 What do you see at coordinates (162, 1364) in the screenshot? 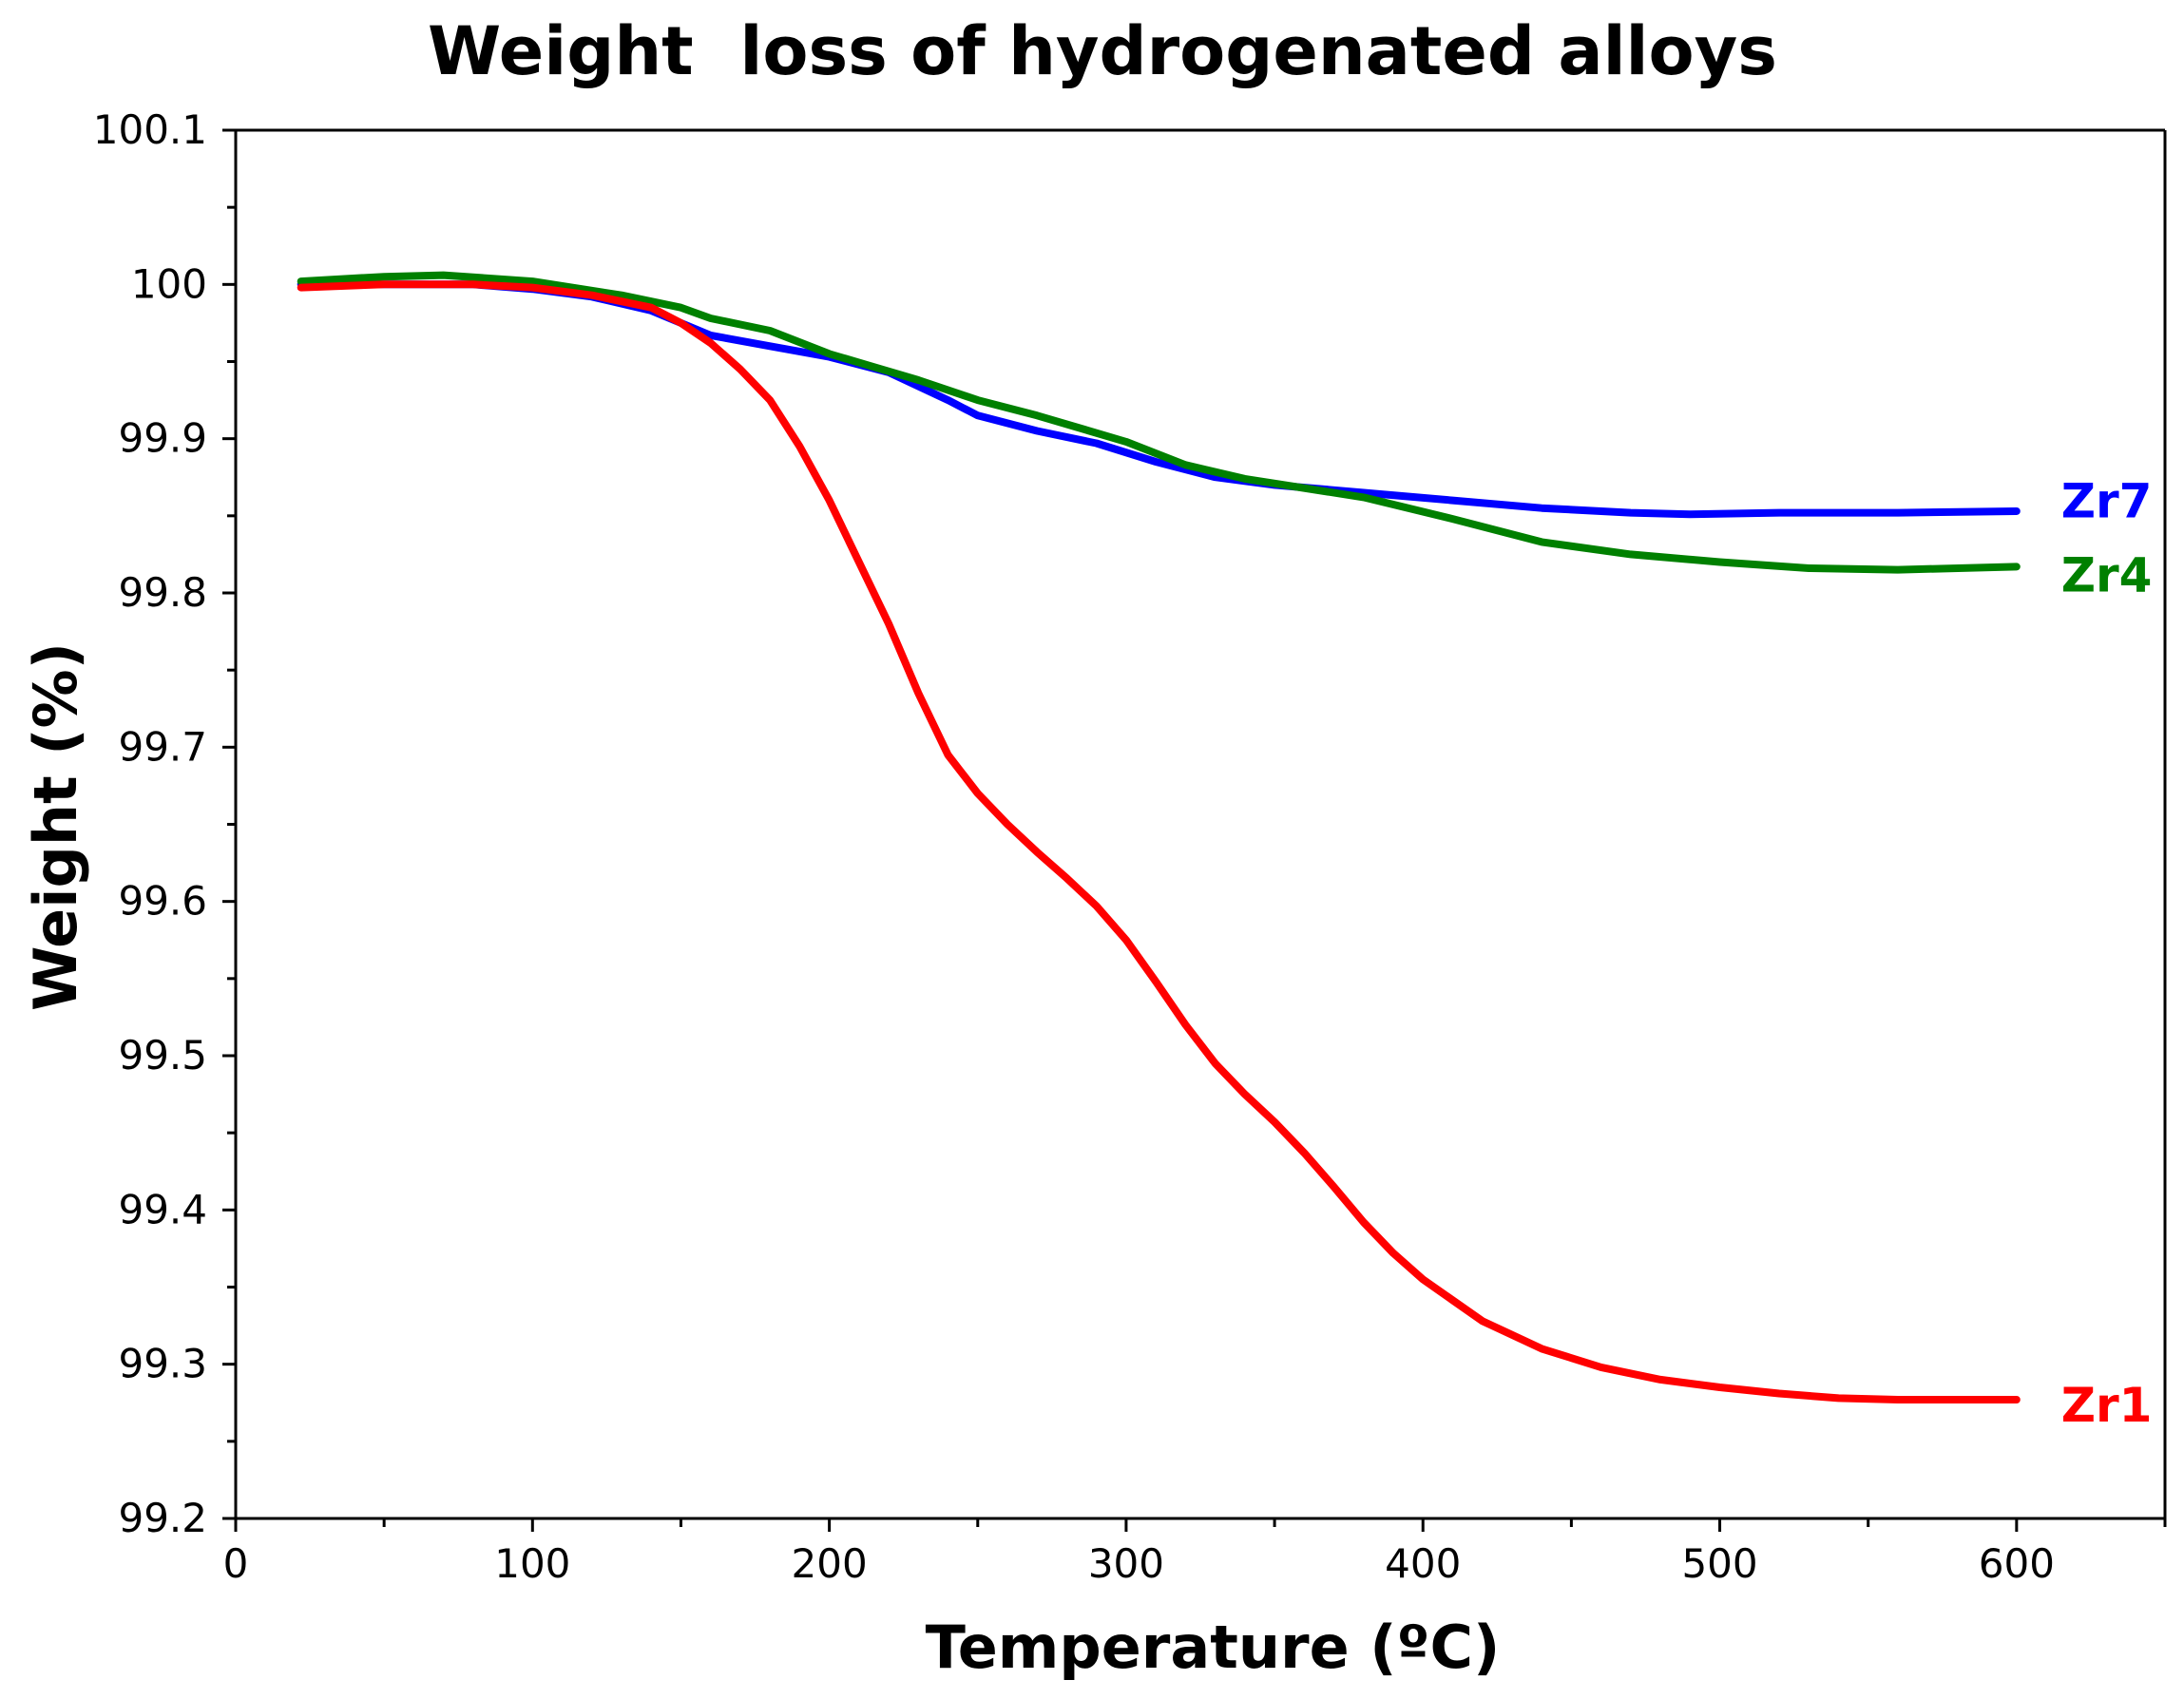
I see `y-tick-label: 99.3` at bounding box center [162, 1364].